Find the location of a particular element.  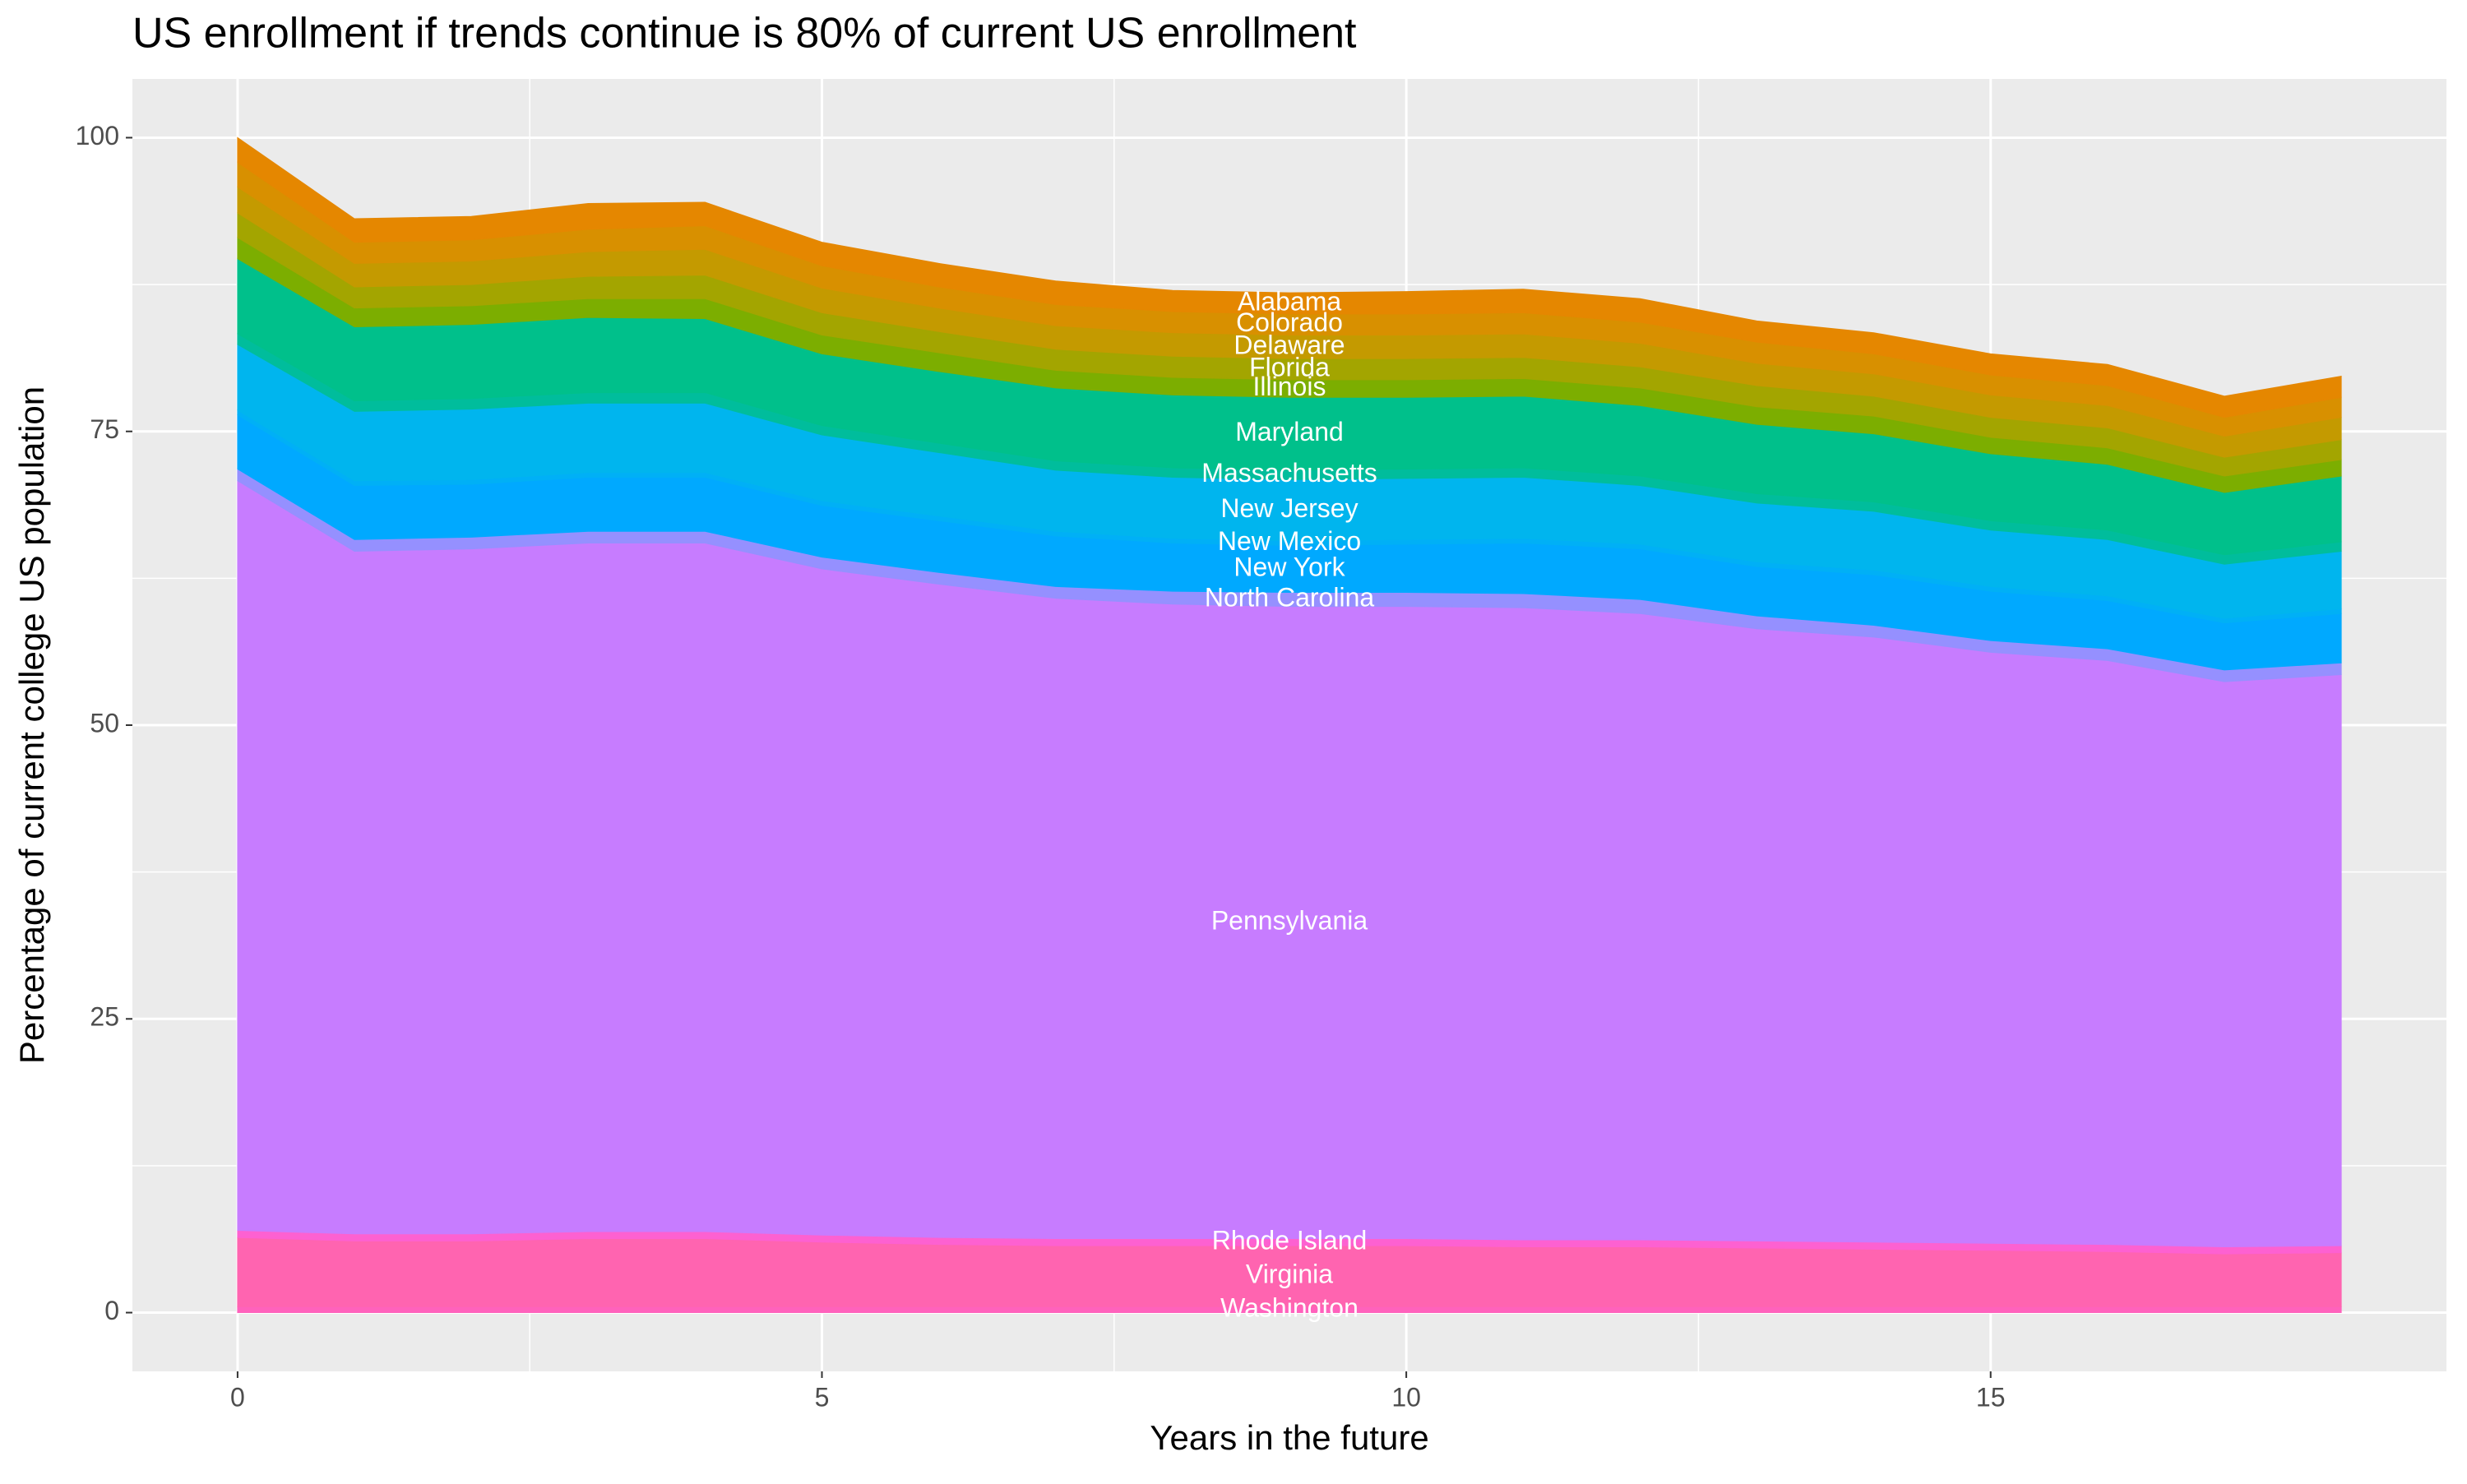

area-label: Pennsylvania is located at coordinates (1289, 921).